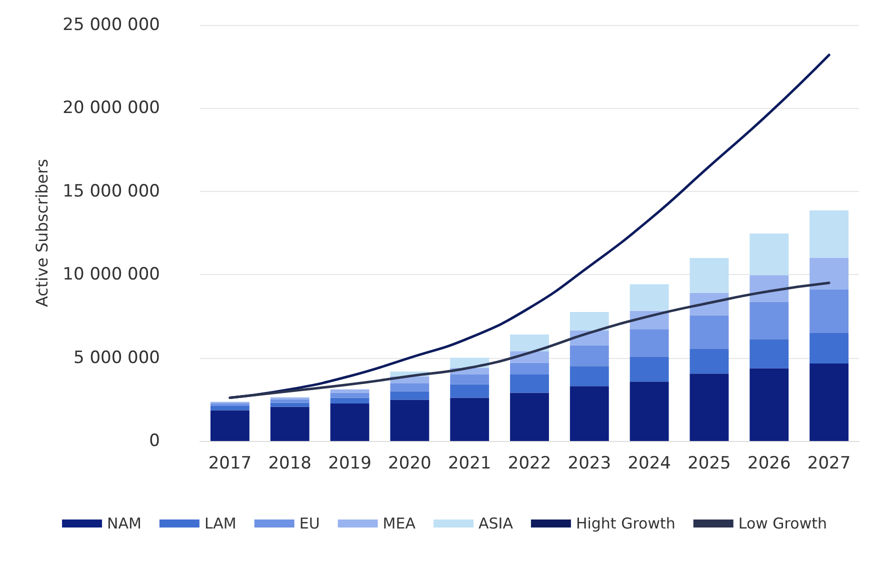  Describe the element at coordinates (42, 233) in the screenshot. I see `y-axis-title: Active Subscribers` at that location.